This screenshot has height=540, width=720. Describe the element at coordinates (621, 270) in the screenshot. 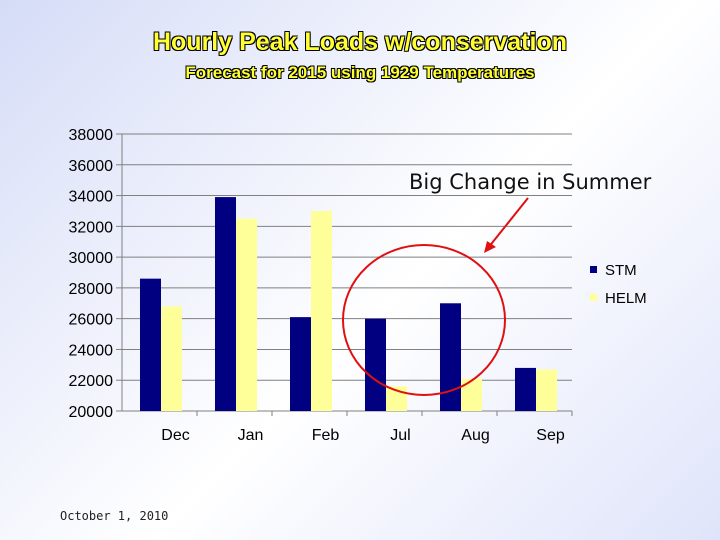

I see `legend-label-stm: STM` at that location.